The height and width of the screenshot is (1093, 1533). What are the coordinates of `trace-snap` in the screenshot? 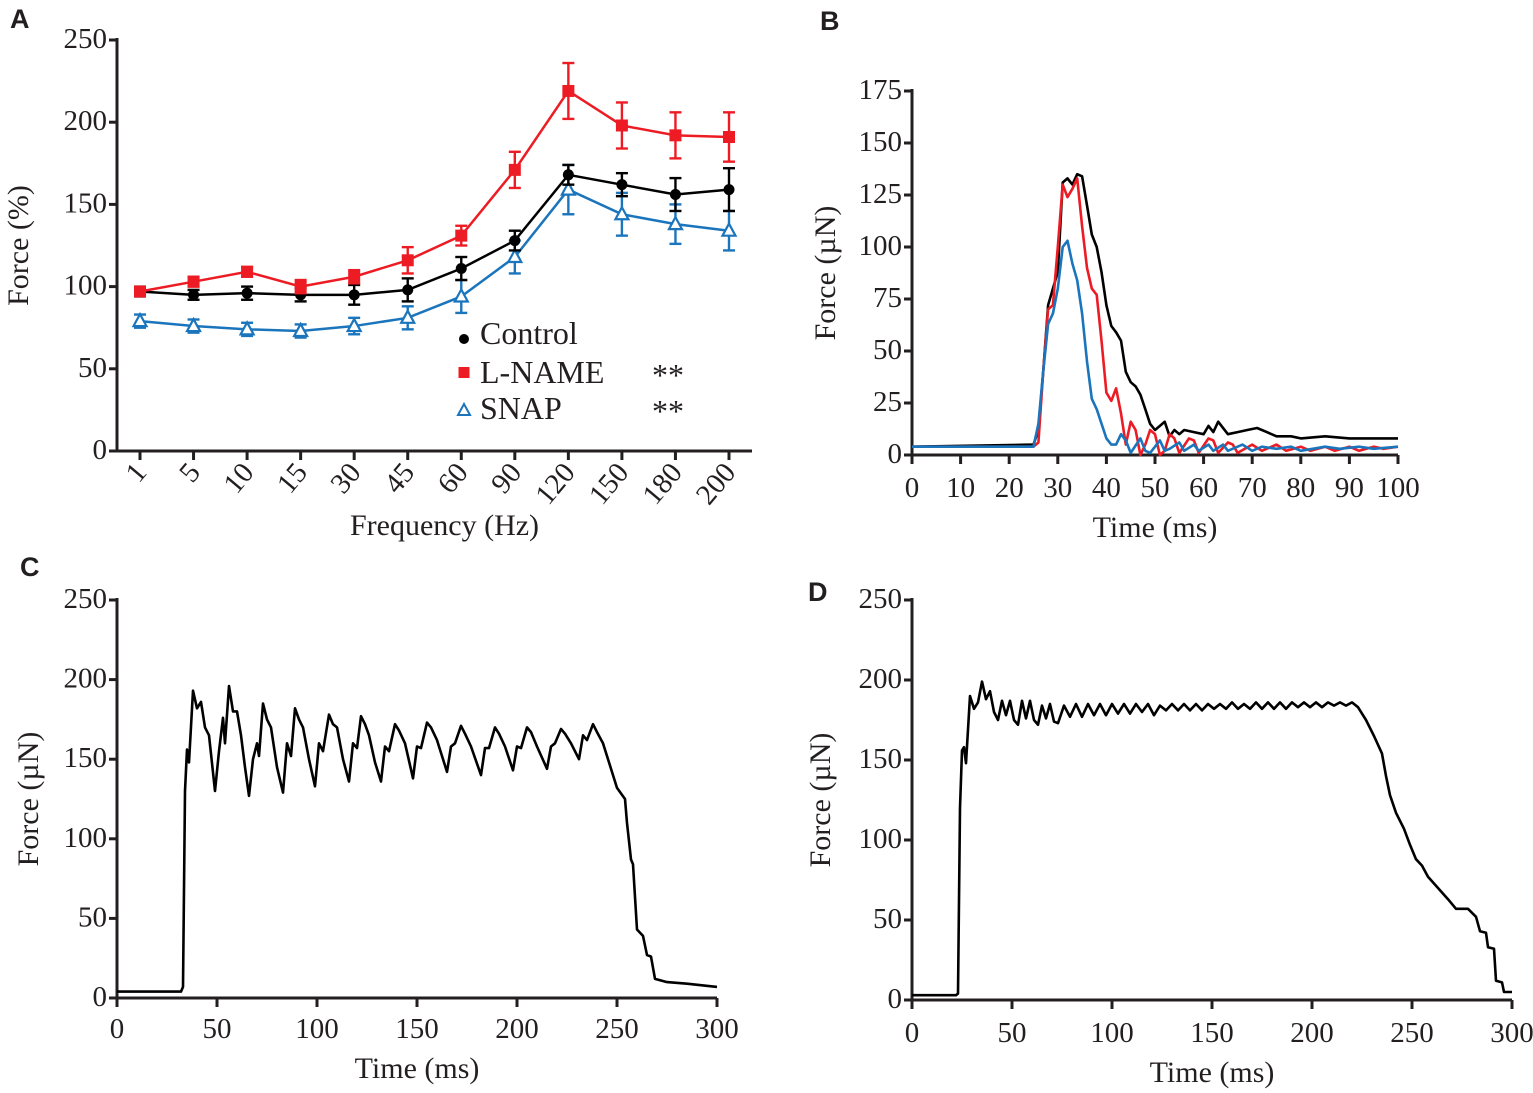 It's located at (1155, 347).